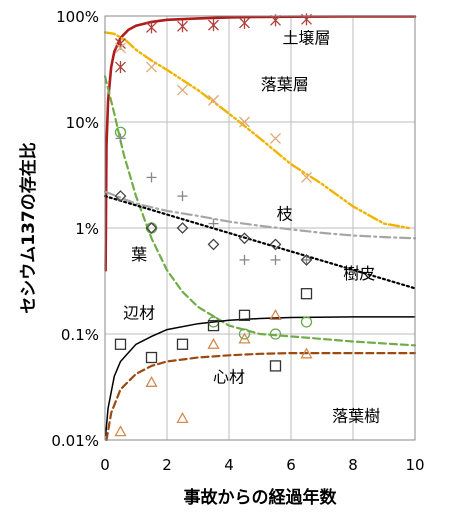 Image resolution: width=450 pixels, height=523 pixels. Describe the element at coordinates (87, 229) in the screenshot. I see `y-tick-label: 1%` at that location.